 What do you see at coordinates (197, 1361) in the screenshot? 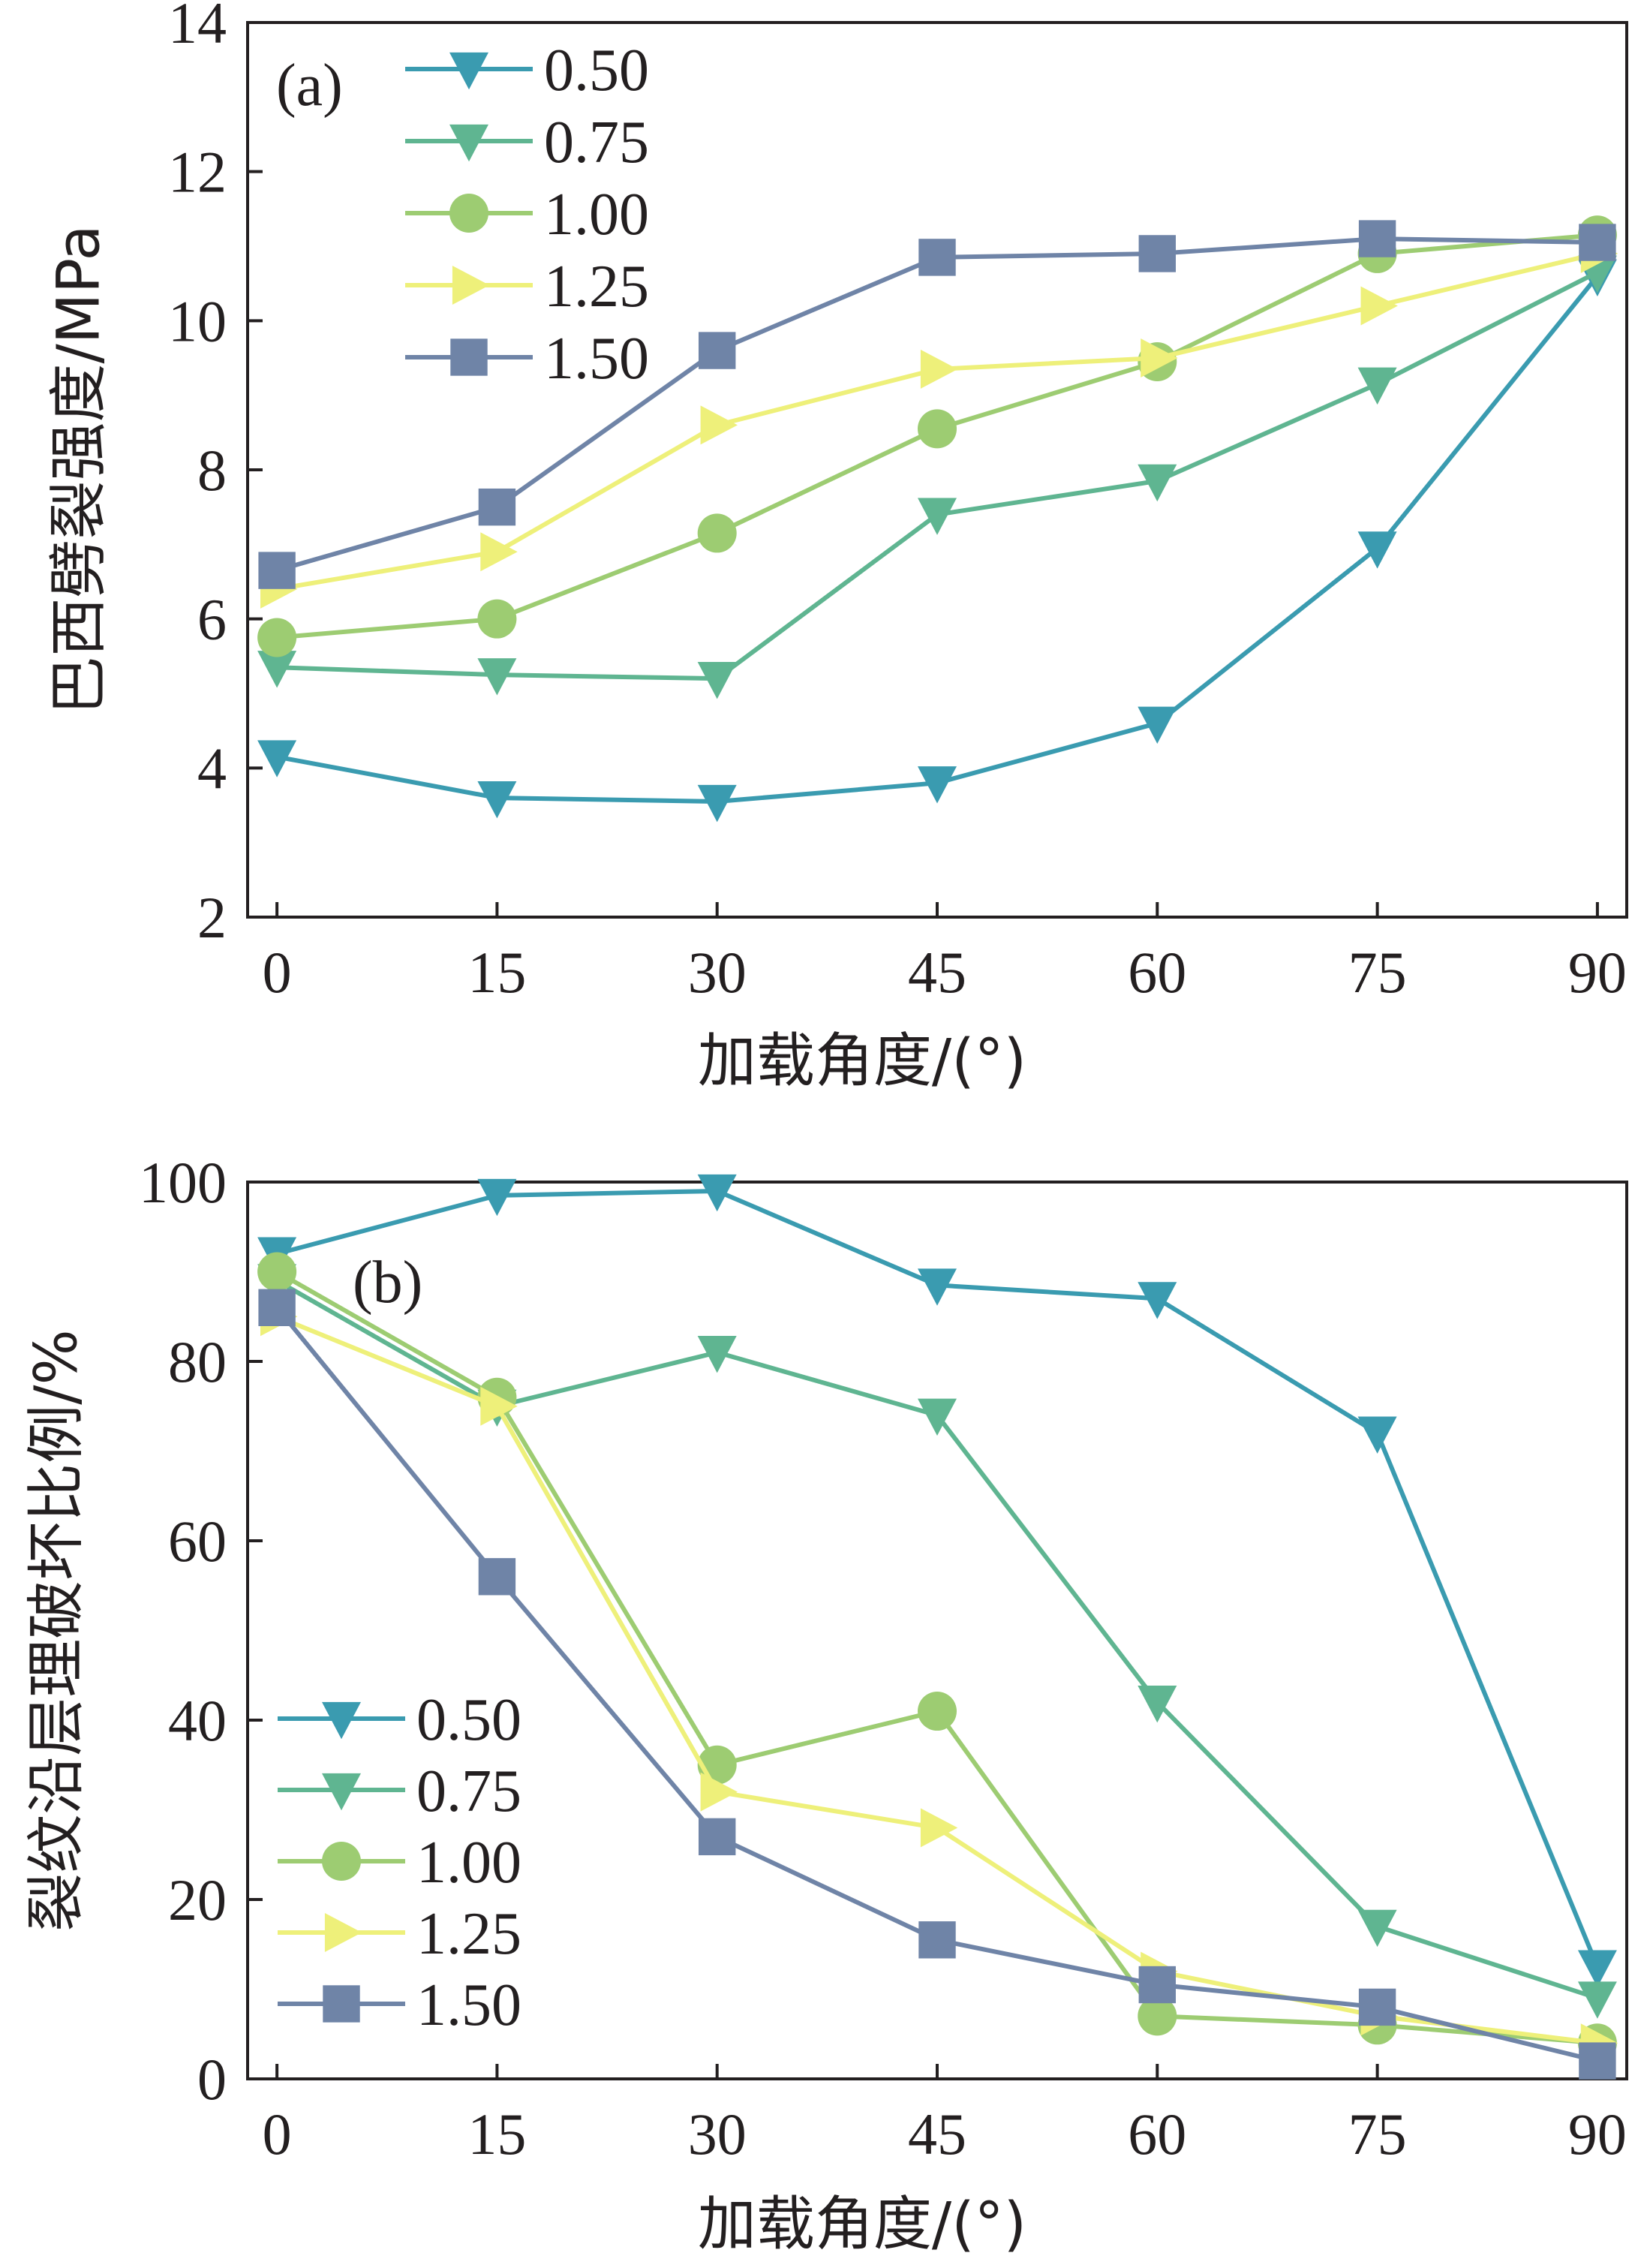
I see `y-tick-label: 80` at bounding box center [197, 1361].